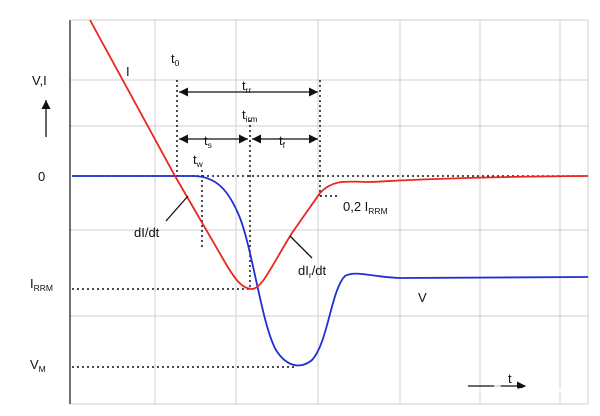 The image size is (600, 416). I want to click on rise-slope-leader, so click(301, 247).